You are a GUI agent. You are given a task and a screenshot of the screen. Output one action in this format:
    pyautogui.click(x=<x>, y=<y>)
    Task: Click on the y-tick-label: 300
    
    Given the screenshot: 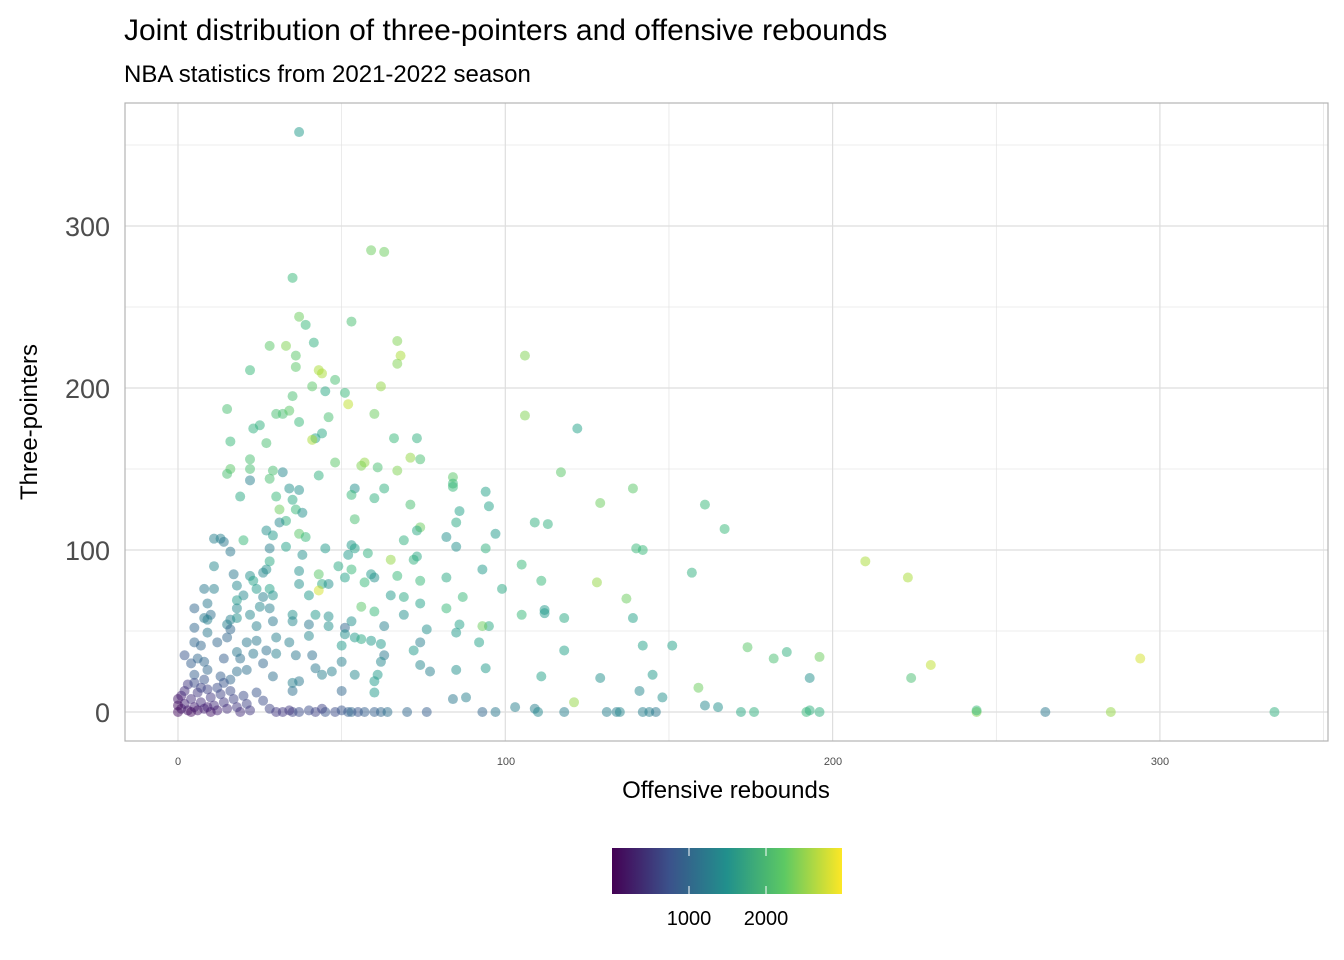 What is the action you would take?
    pyautogui.click(x=87, y=227)
    